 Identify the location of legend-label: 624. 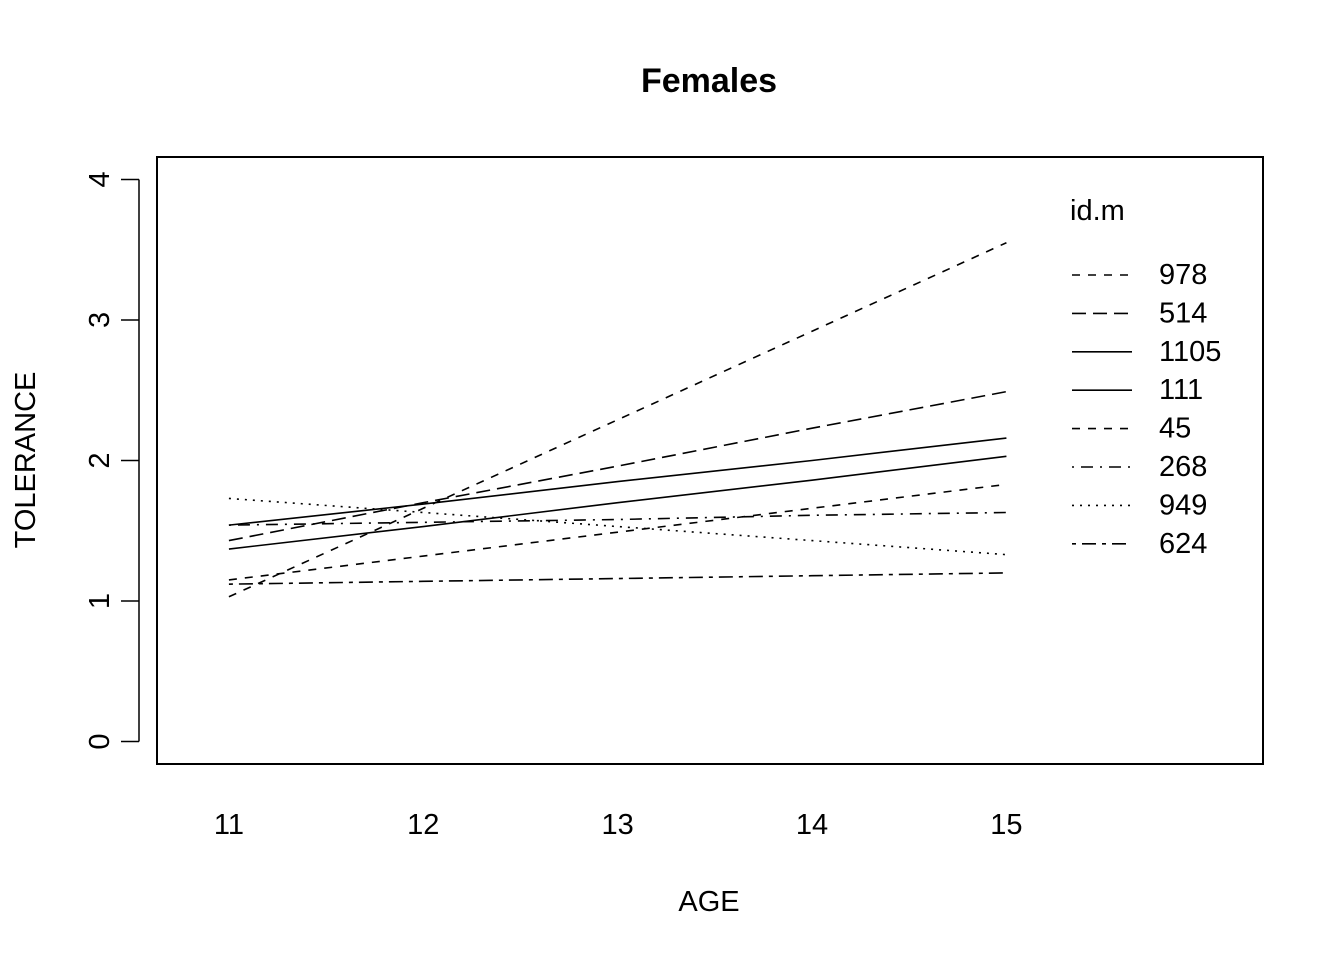
(1183, 544).